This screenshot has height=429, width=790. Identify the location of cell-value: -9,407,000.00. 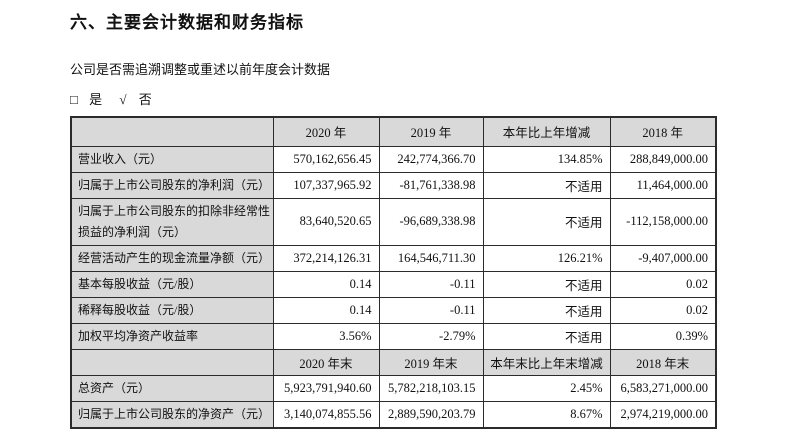
(663, 258).